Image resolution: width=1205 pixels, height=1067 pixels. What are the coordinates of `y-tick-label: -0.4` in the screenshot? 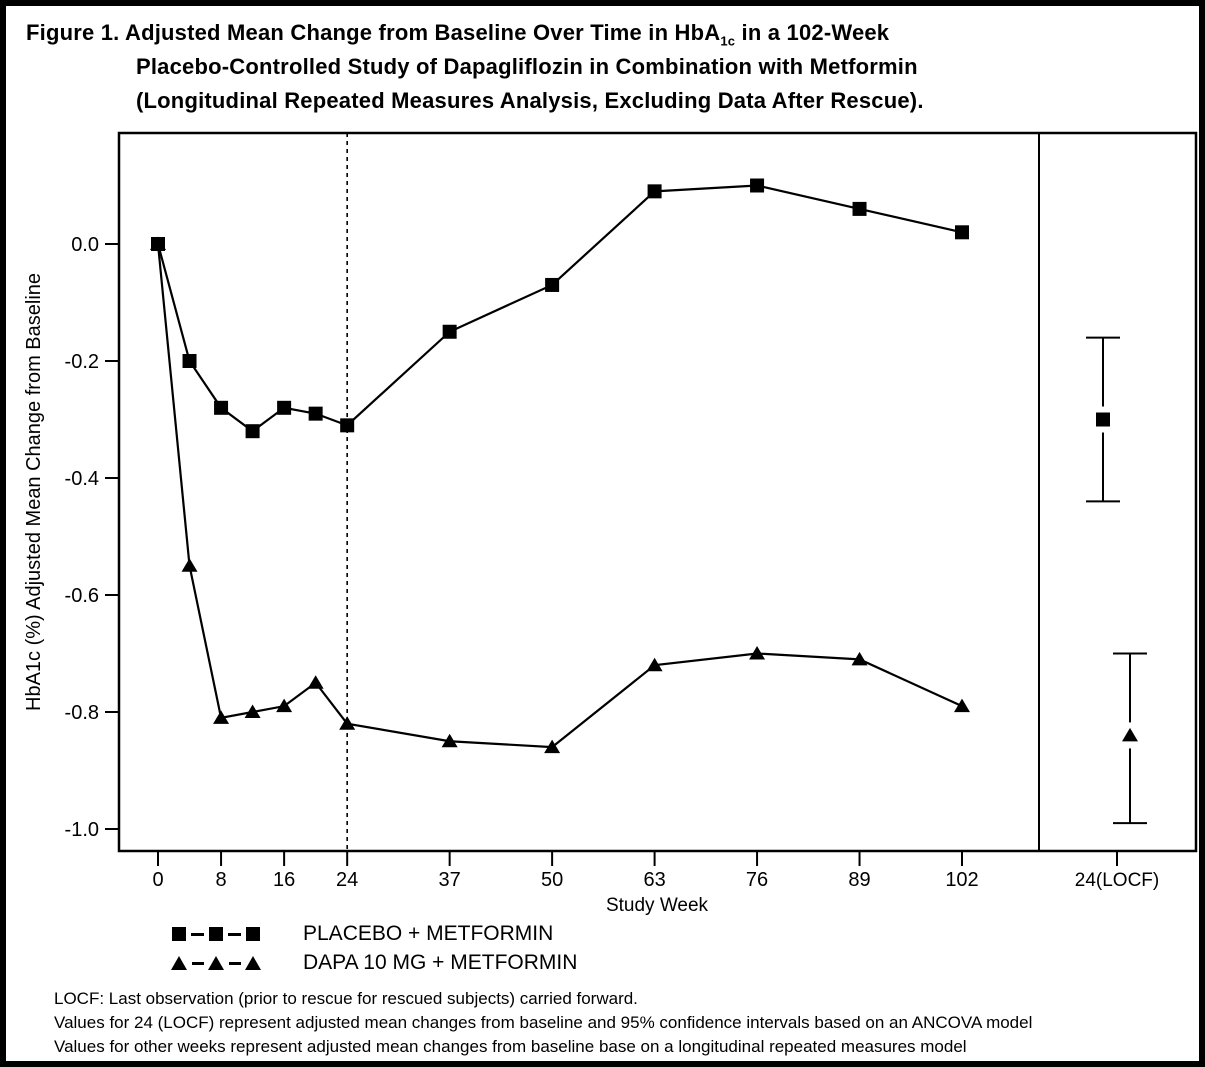 It's located at (82, 479).